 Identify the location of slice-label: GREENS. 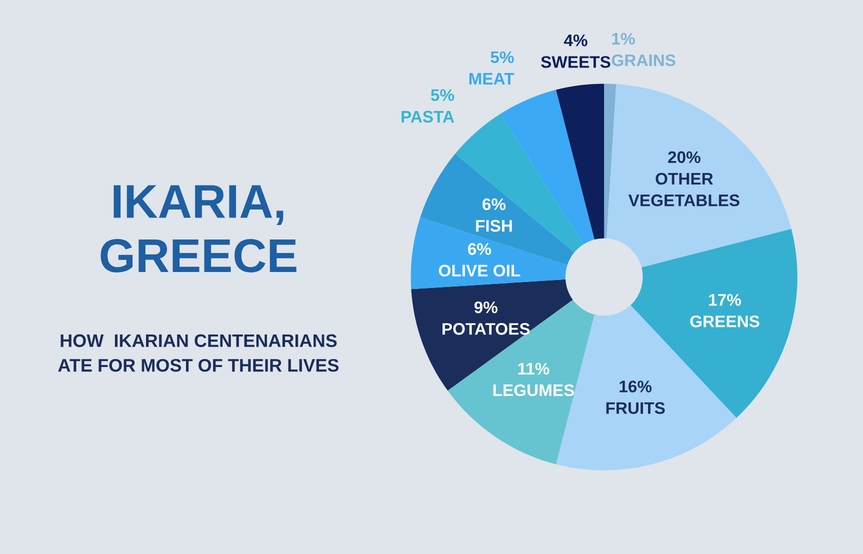
(725, 322).